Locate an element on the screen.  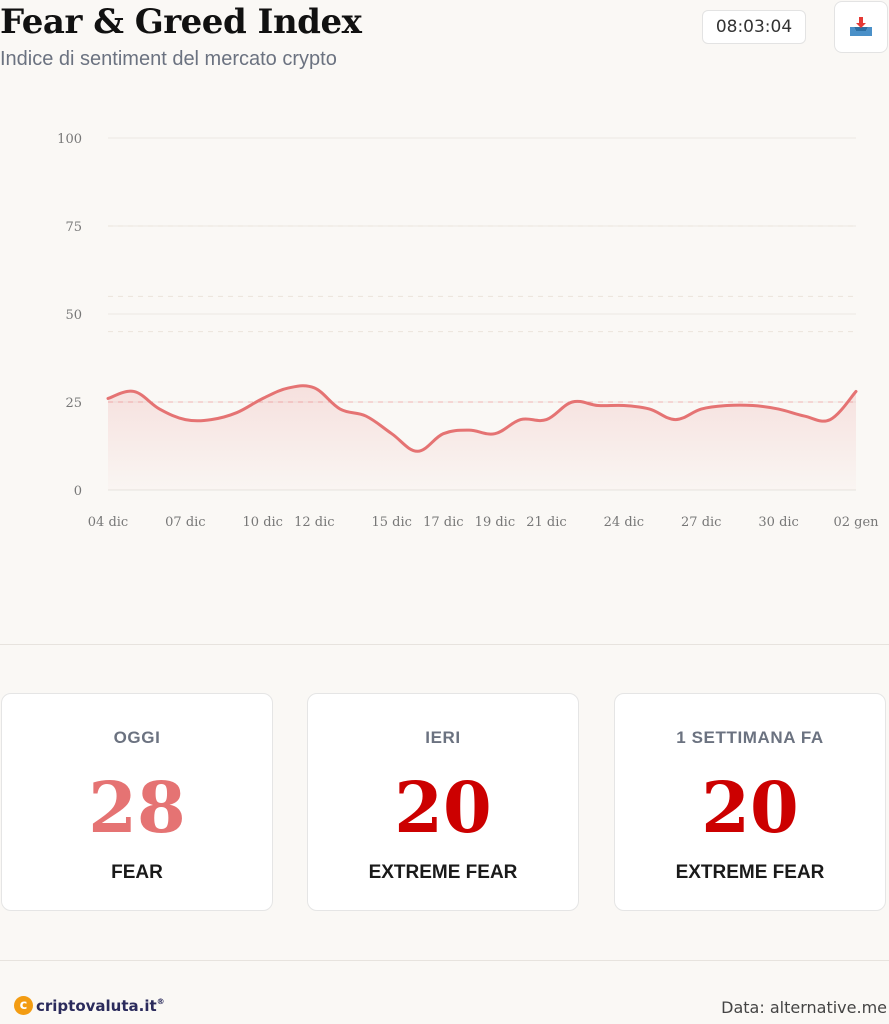
section-divider is located at coordinates (444, 644).